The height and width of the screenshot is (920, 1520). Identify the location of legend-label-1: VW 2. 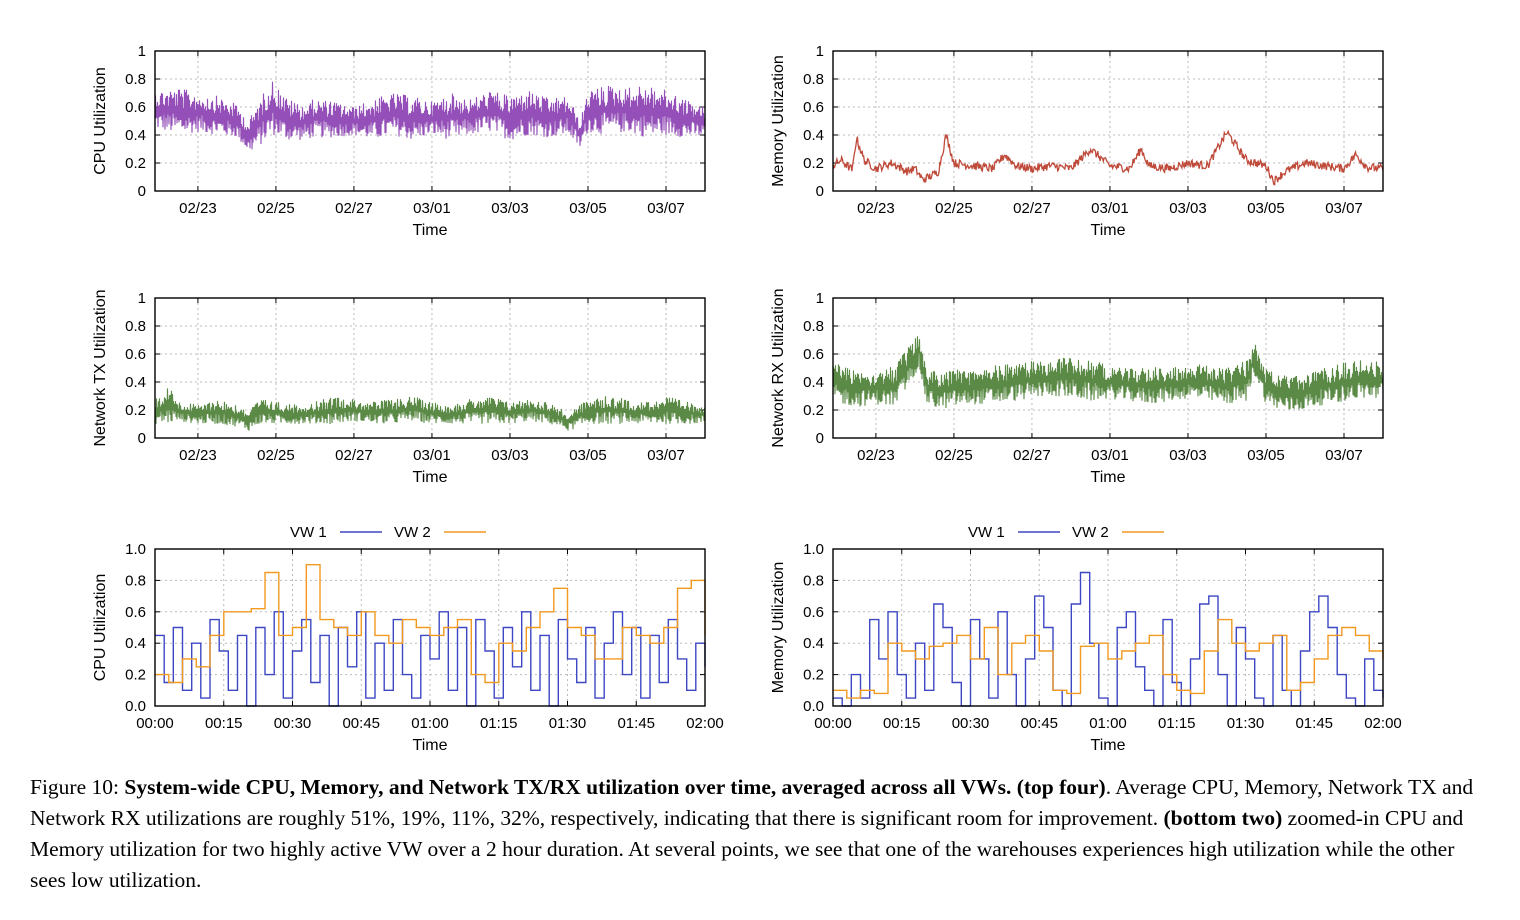
(1090, 532).